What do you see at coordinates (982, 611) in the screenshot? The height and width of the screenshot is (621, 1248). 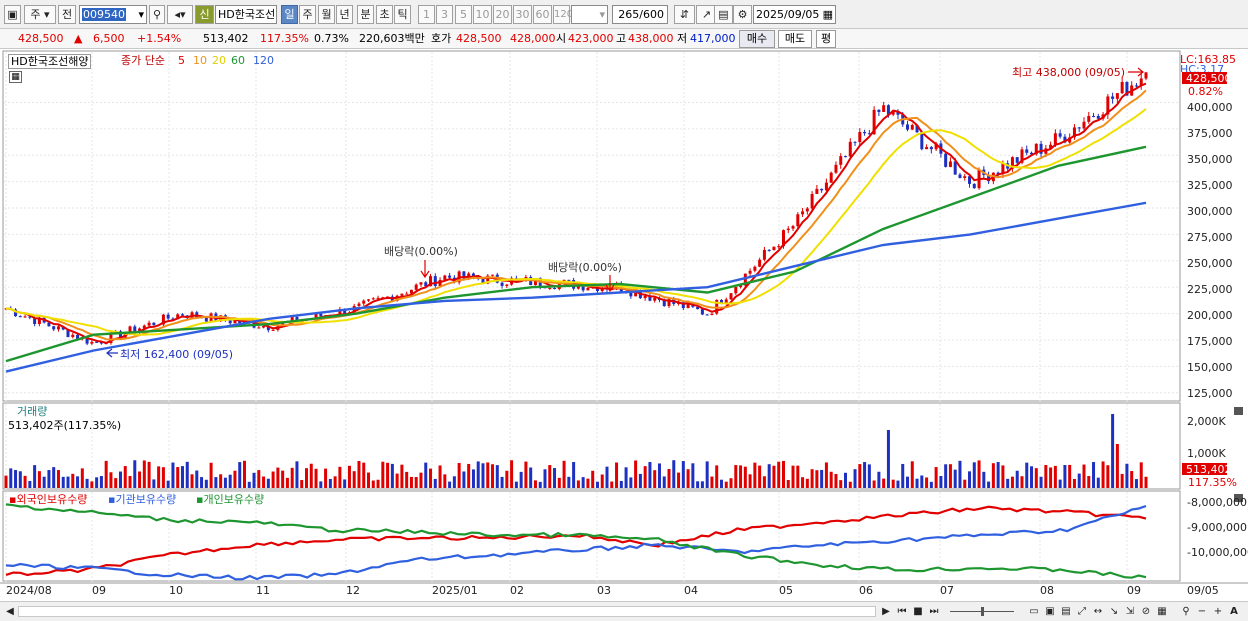 I see `zoom-handle` at bounding box center [982, 611].